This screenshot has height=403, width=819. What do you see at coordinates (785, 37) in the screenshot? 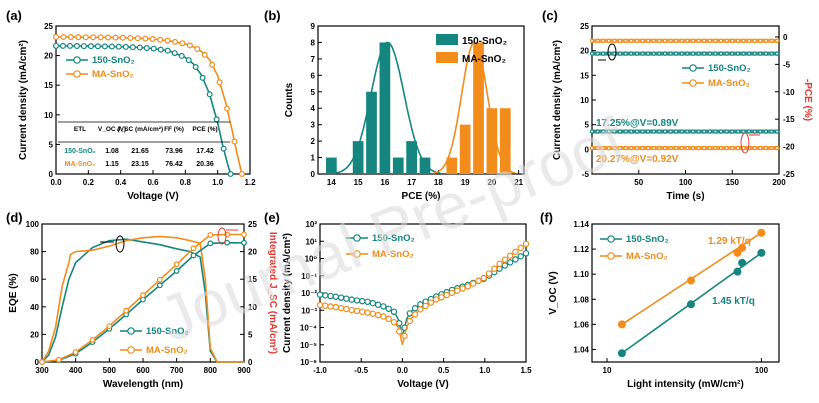
I see `y-tick-label: 0` at bounding box center [785, 37].